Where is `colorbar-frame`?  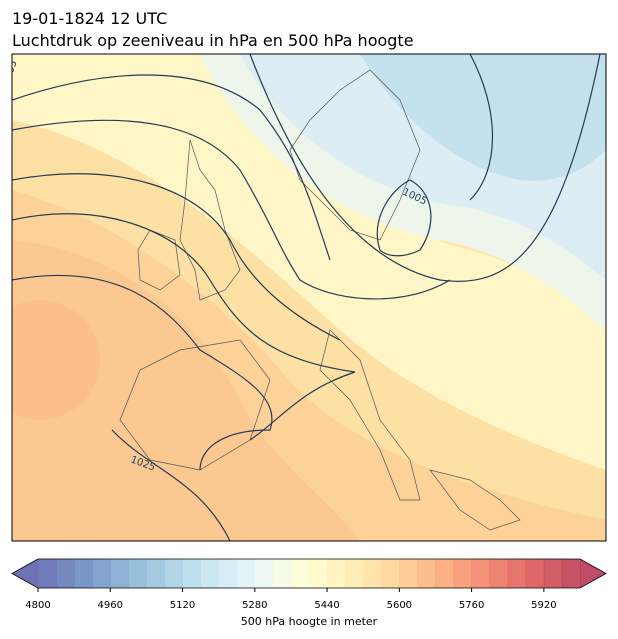
colorbar-frame is located at coordinates (309, 573).